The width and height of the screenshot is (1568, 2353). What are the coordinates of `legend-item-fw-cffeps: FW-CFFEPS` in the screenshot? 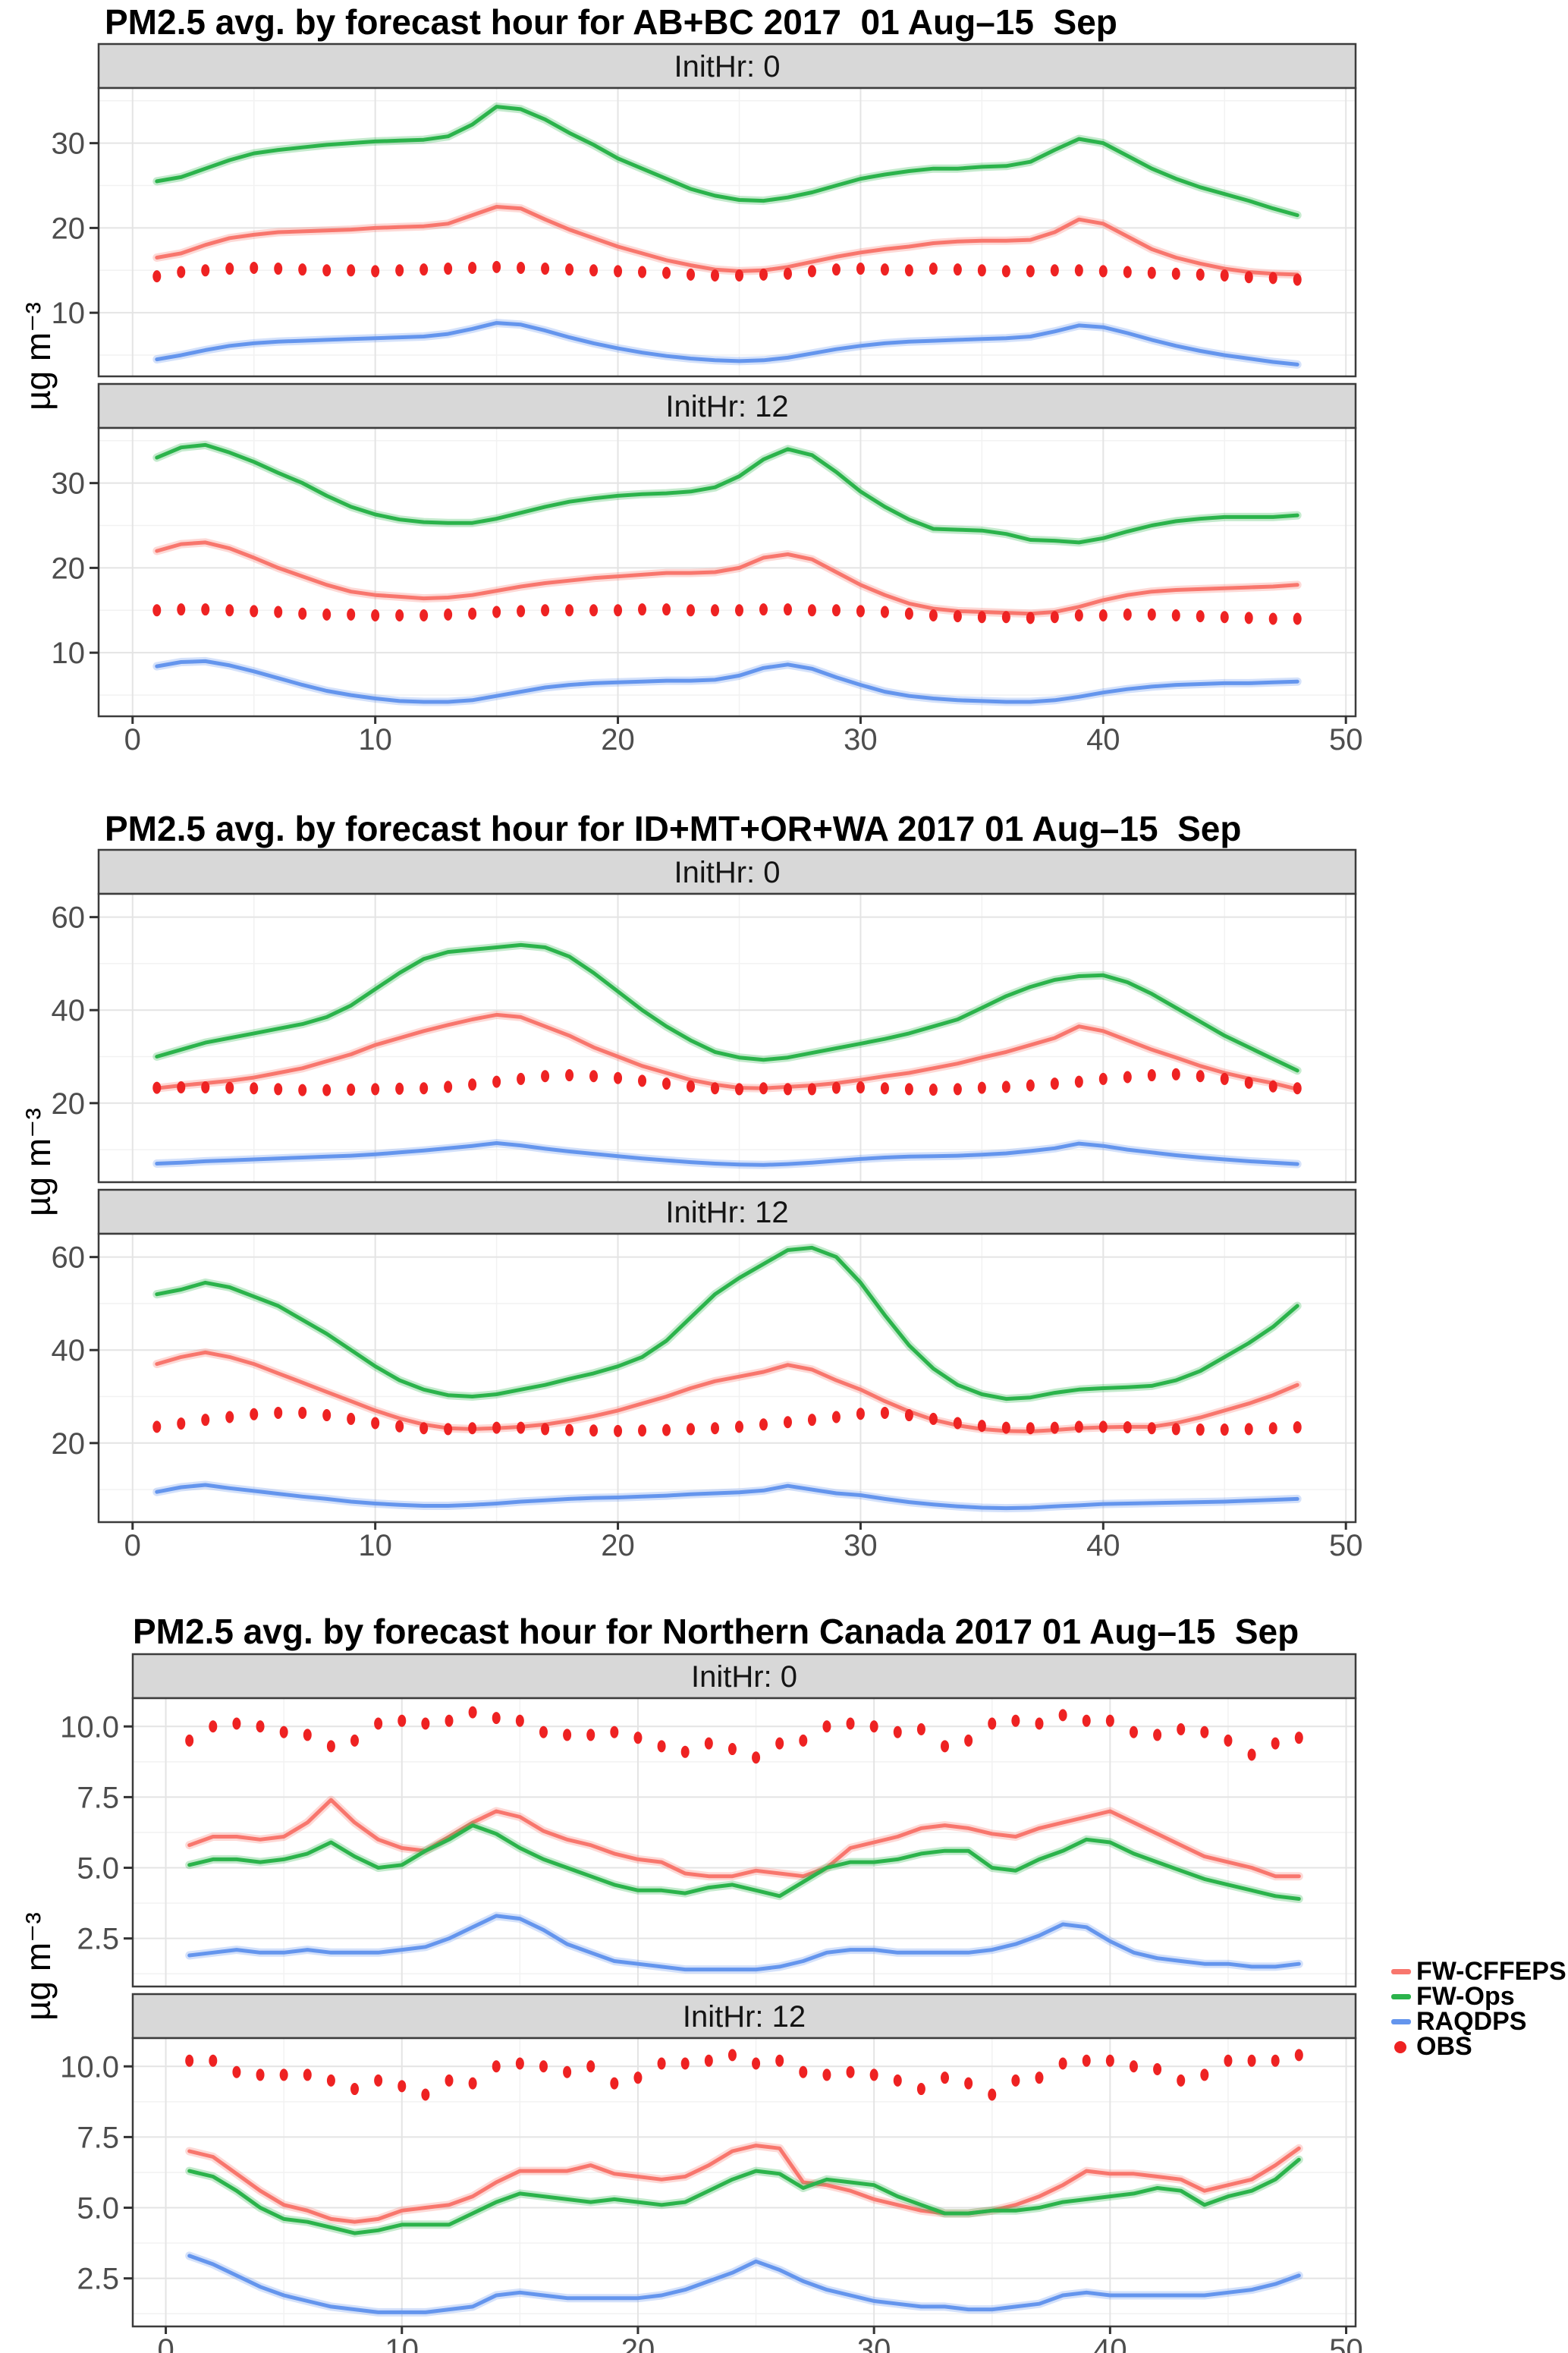 It's located at (1479, 1971).